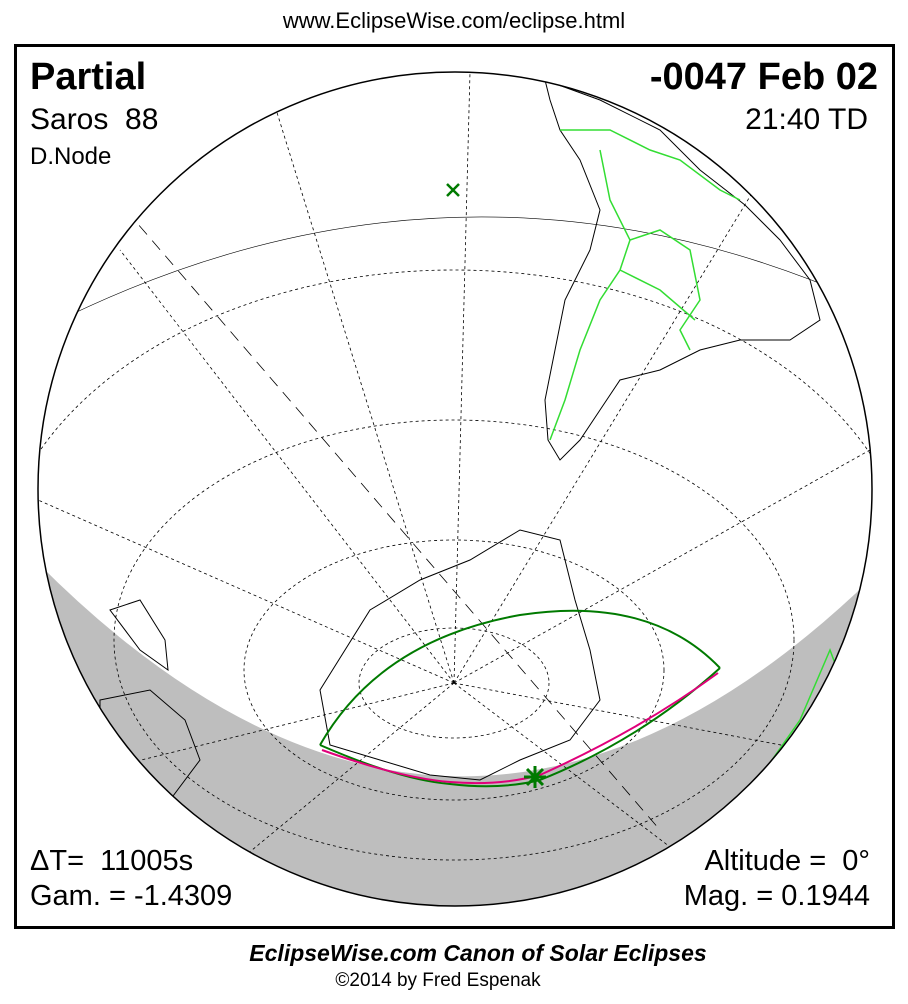 Image resolution: width=908 pixels, height=1004 pixels. What do you see at coordinates (535, 777) in the screenshot?
I see `greatest-eclipse-star` at bounding box center [535, 777].